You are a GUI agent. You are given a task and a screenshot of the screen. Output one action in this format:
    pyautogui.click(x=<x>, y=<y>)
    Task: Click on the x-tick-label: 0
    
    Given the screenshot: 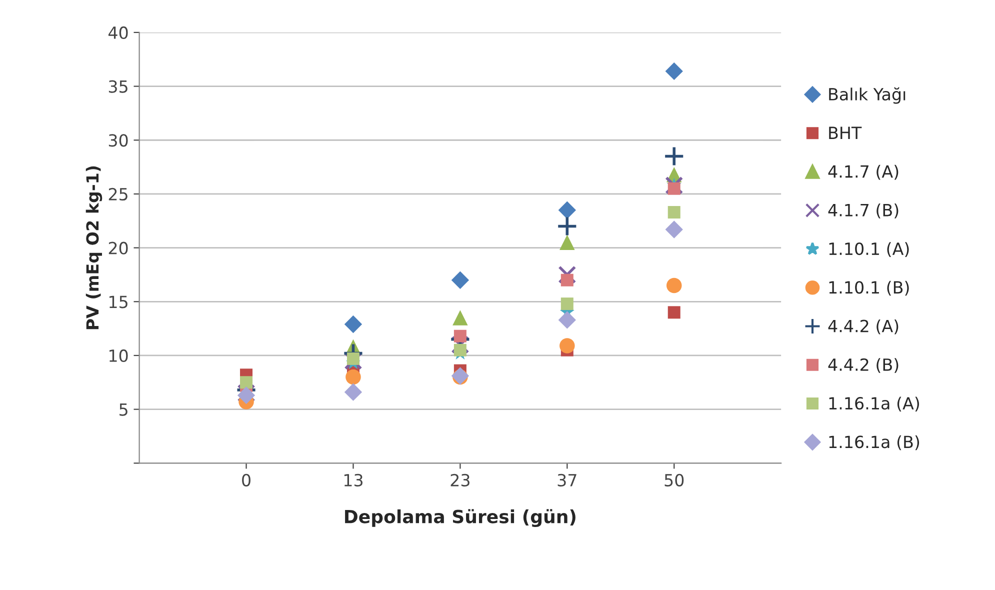 What is the action you would take?
    pyautogui.click(x=246, y=480)
    